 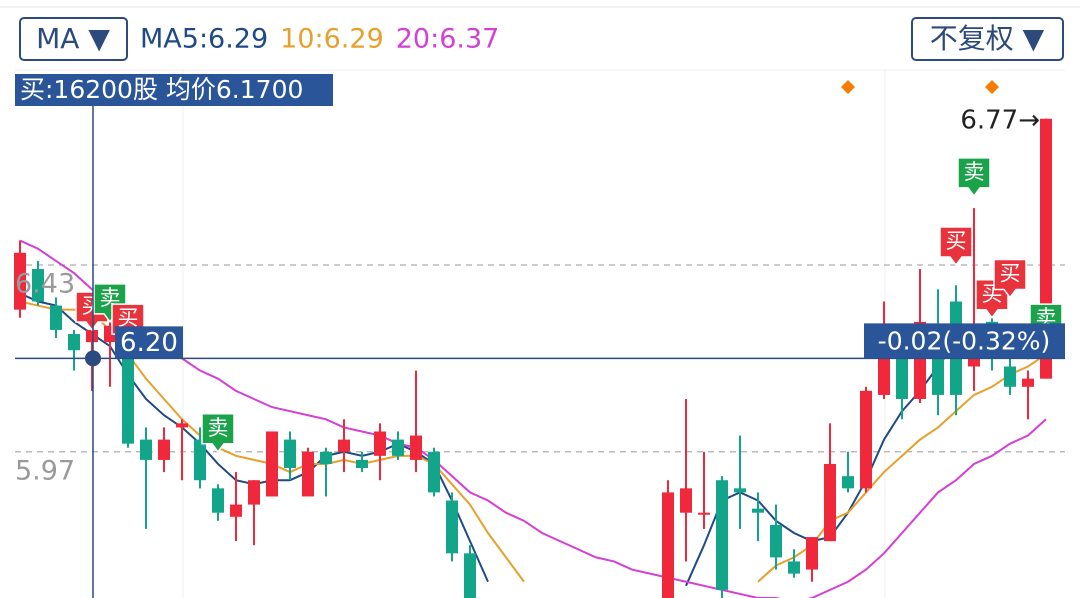 I want to click on y-tick-label: 5.97, so click(x=45, y=470).